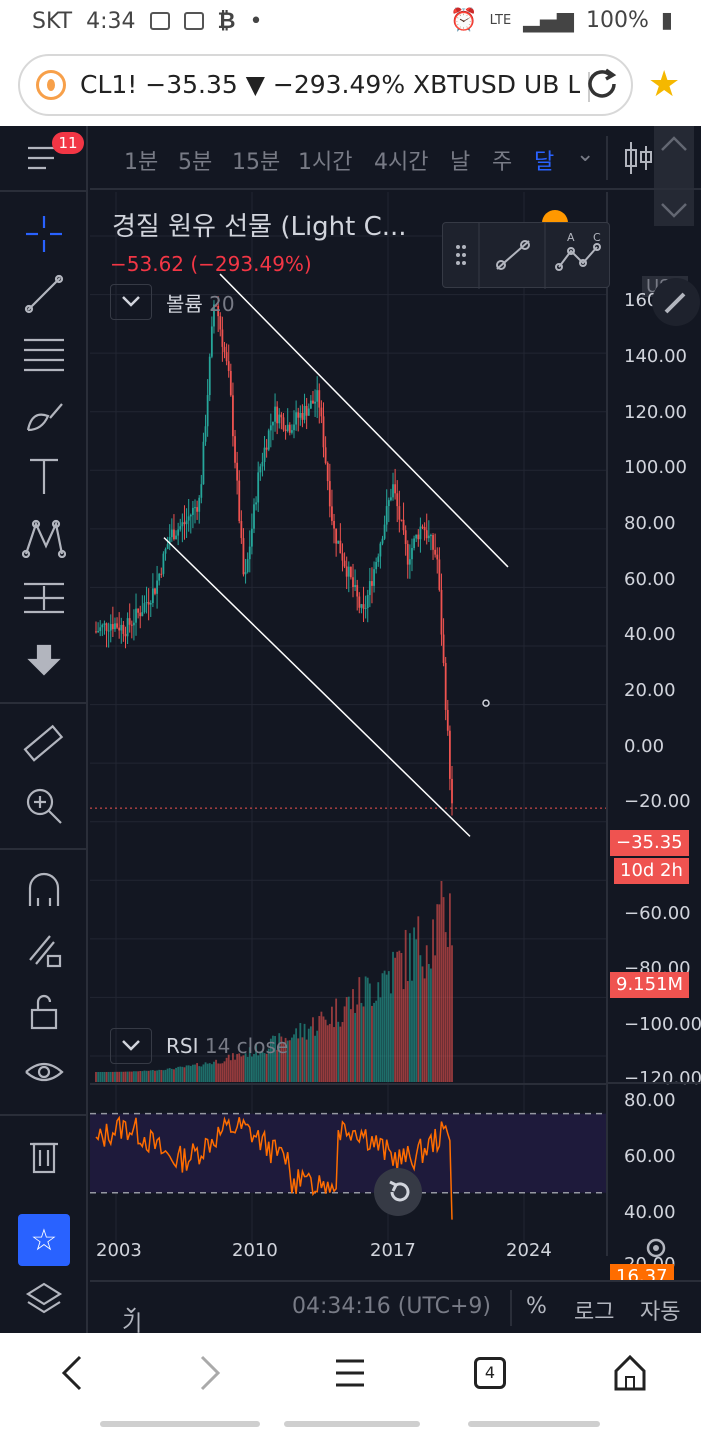  Describe the element at coordinates (330, 84) in the screenshot. I see `address-text: CL1! −35.35 ▼ −293.49% XBTUSD UB LI` at that location.